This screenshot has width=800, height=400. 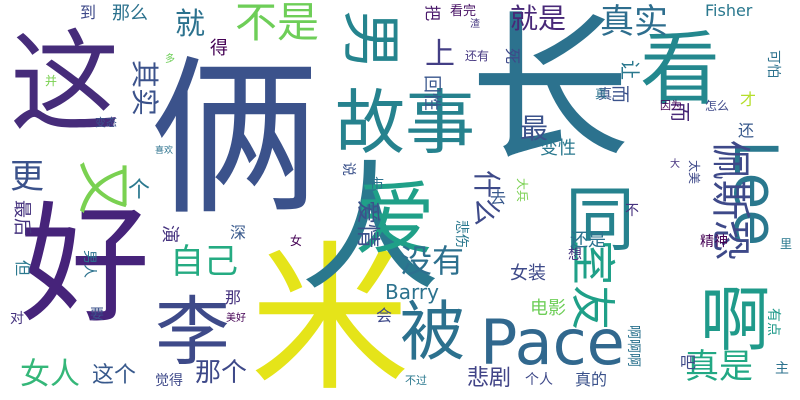 I want to click on word: 其实, so click(x=144, y=88).